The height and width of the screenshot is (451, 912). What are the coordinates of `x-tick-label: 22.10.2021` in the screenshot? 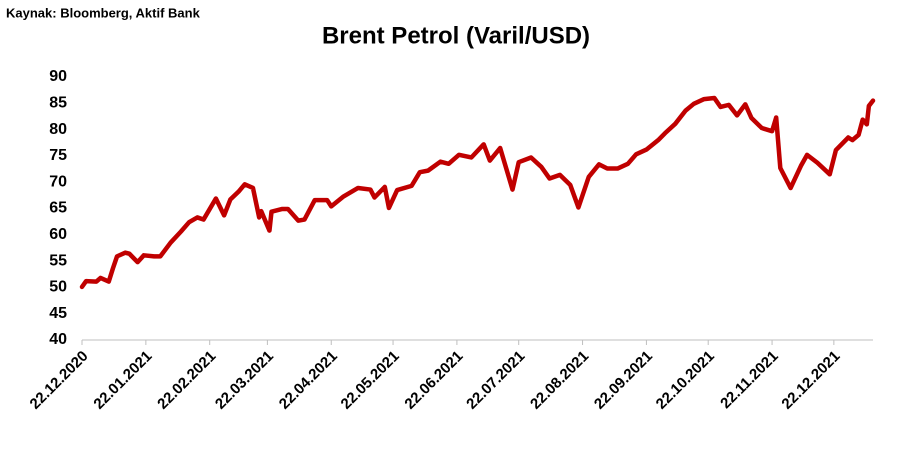 It's located at (685, 380).